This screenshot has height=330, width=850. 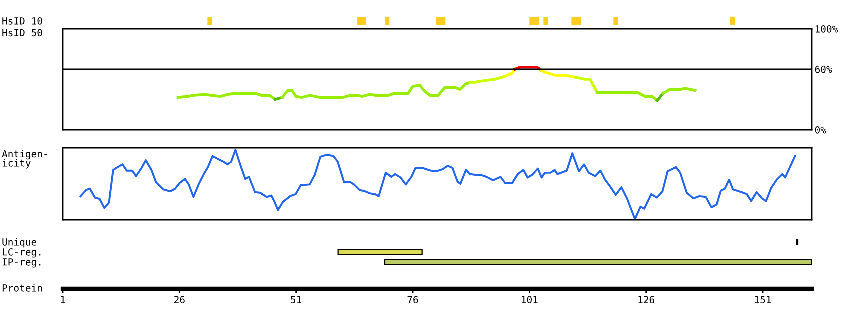 I want to click on x-tick-label: 126, so click(x=646, y=300).